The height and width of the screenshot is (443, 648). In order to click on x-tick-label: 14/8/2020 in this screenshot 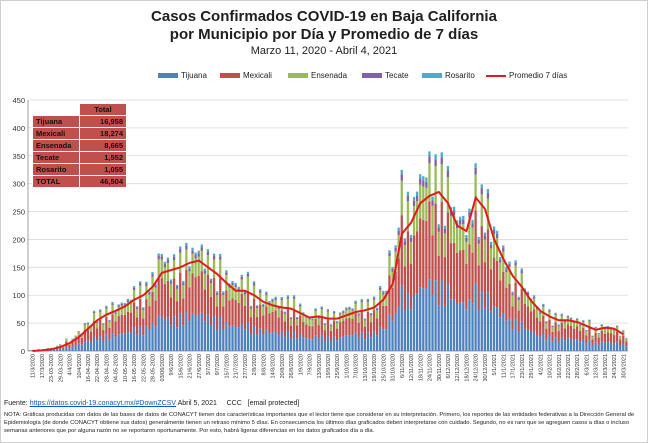, I will do `click(274, 366)`.